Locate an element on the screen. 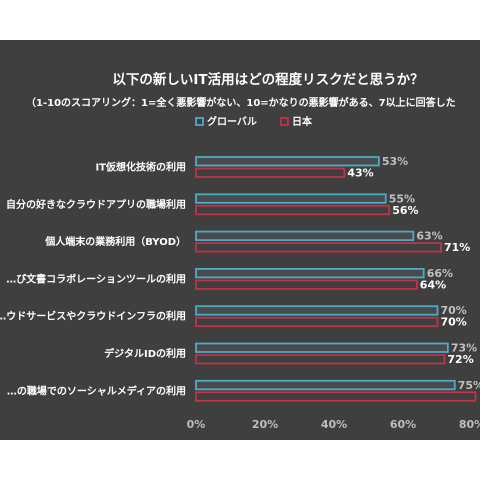  data-label-global: 63% is located at coordinates (429, 236).